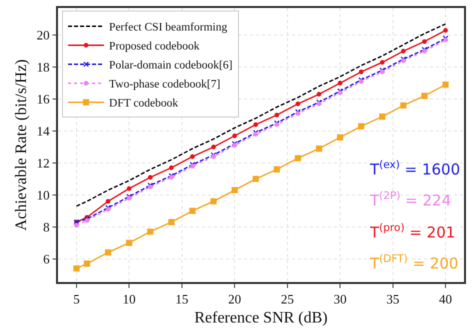  I want to click on y-tick-label: 20, so click(43, 35).